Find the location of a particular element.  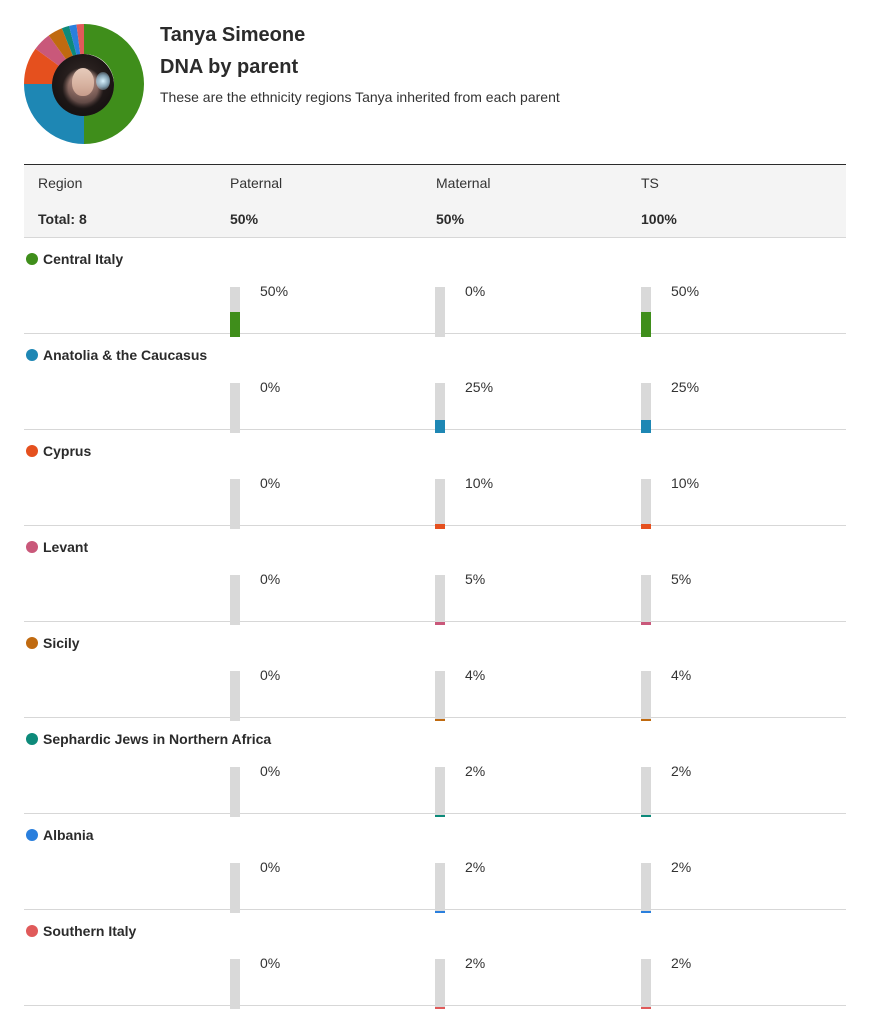

column-header-paternal: Paternal is located at coordinates (256, 183).